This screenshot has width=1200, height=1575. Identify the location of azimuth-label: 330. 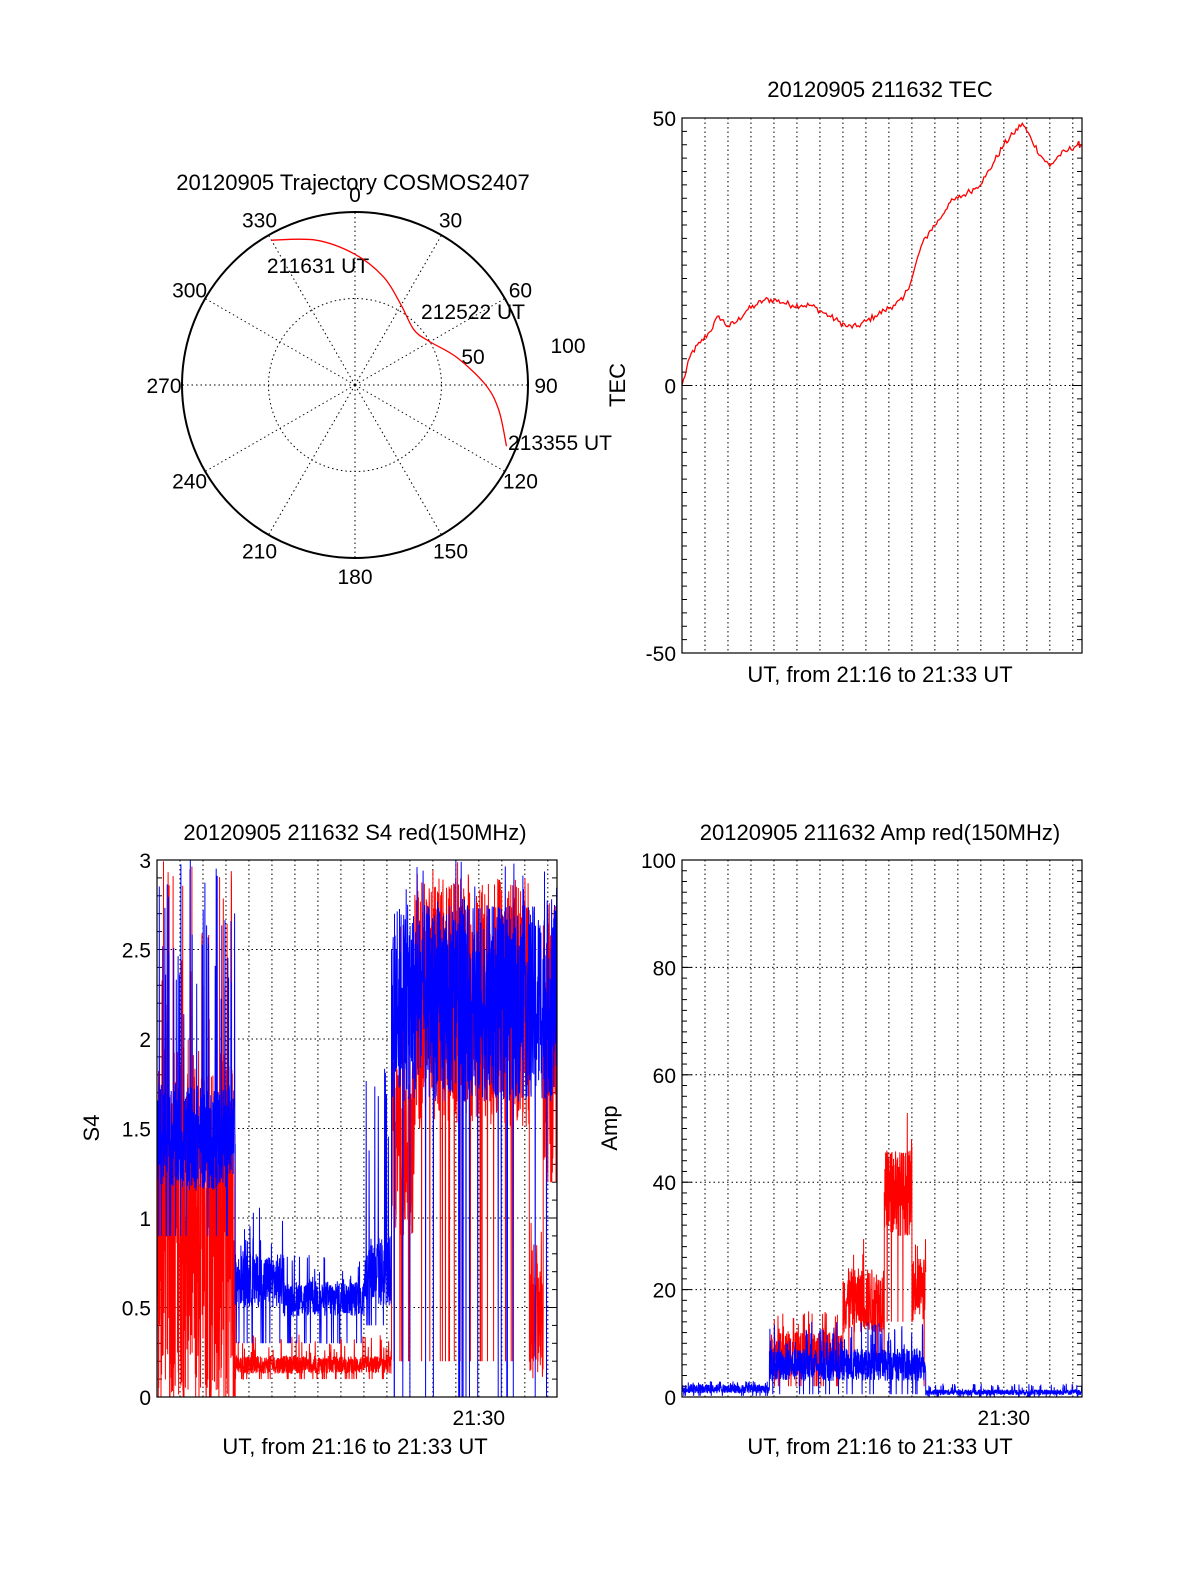
(259, 221).